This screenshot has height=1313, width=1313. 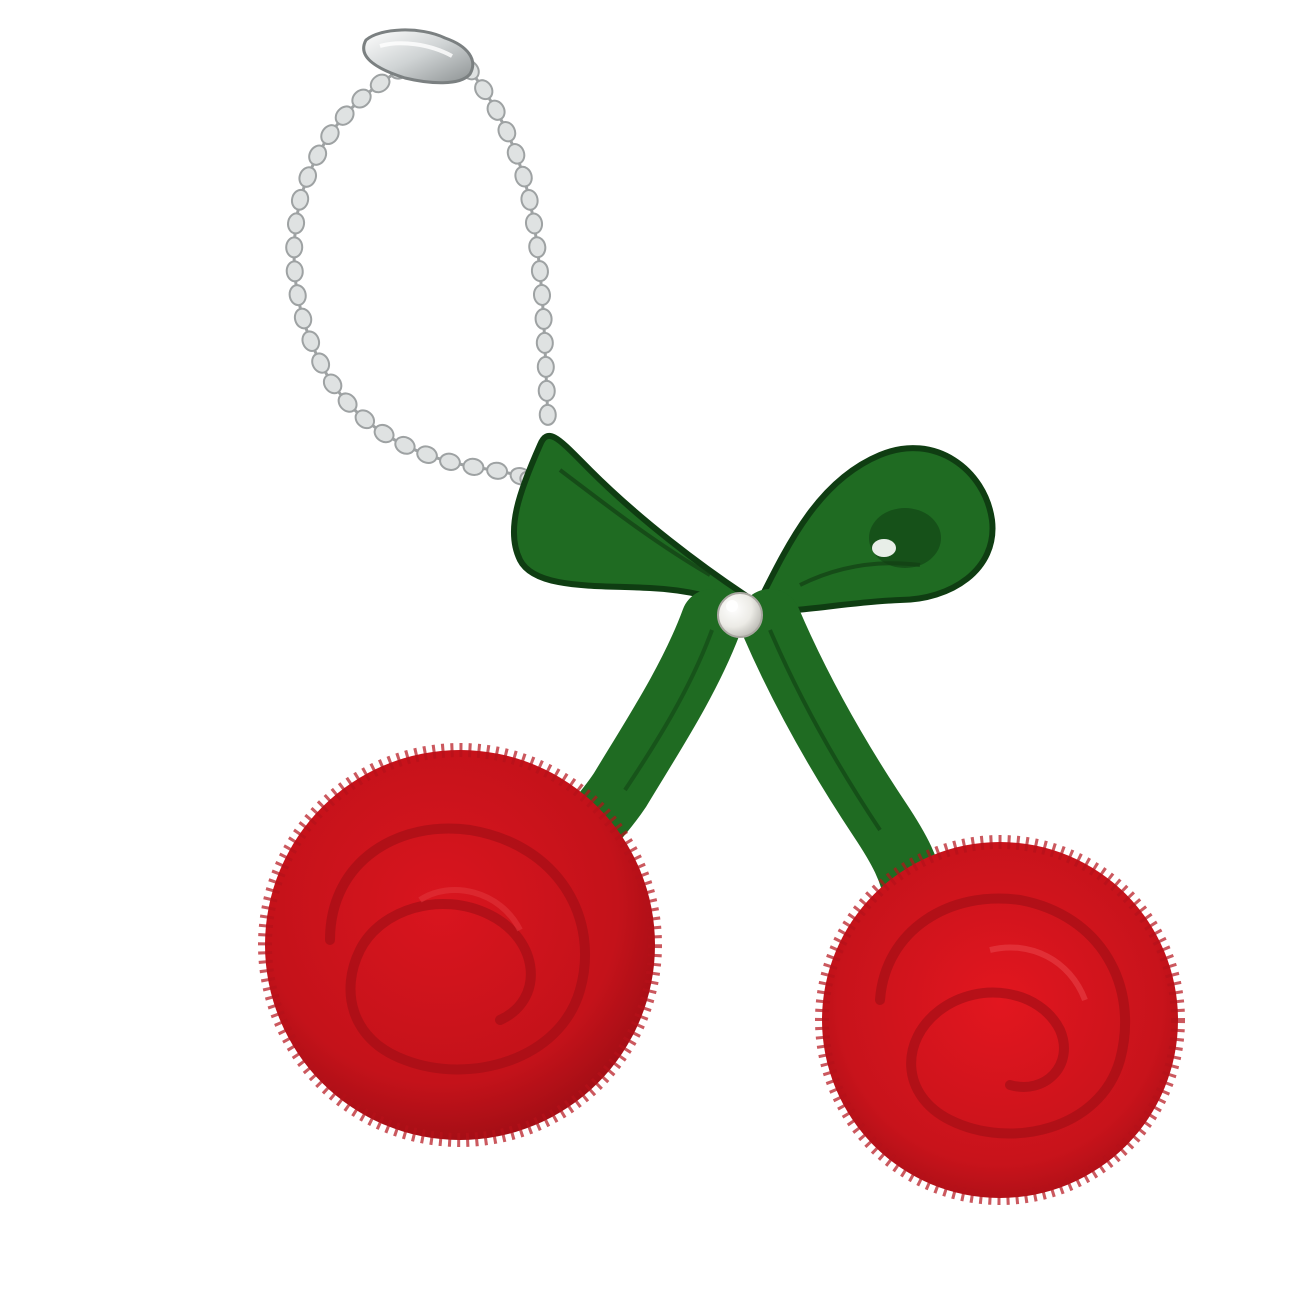 I want to click on left-cherry, so click(x=460, y=945).